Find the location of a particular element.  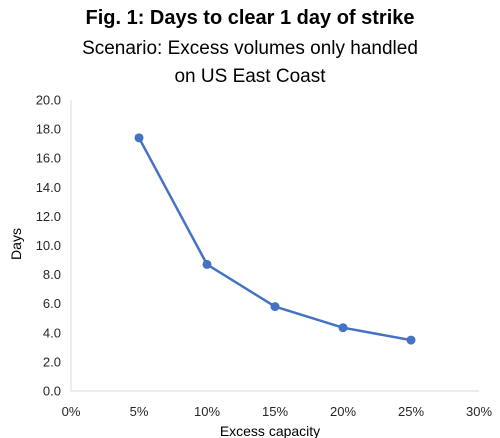

y-tick-label: 12.0 is located at coordinates (48, 216).